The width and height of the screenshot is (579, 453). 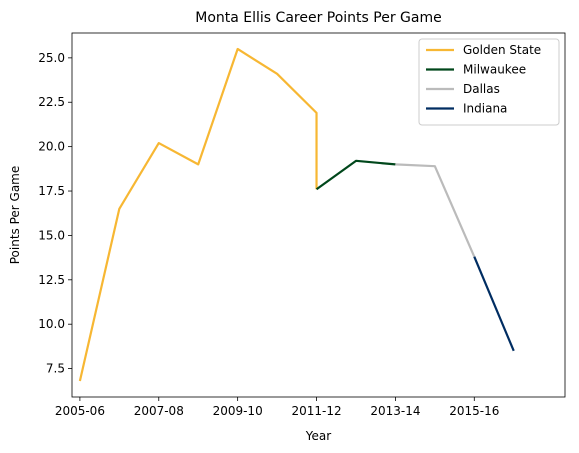 What do you see at coordinates (474, 411) in the screenshot?
I see `x-tick-label: 2015-16` at bounding box center [474, 411].